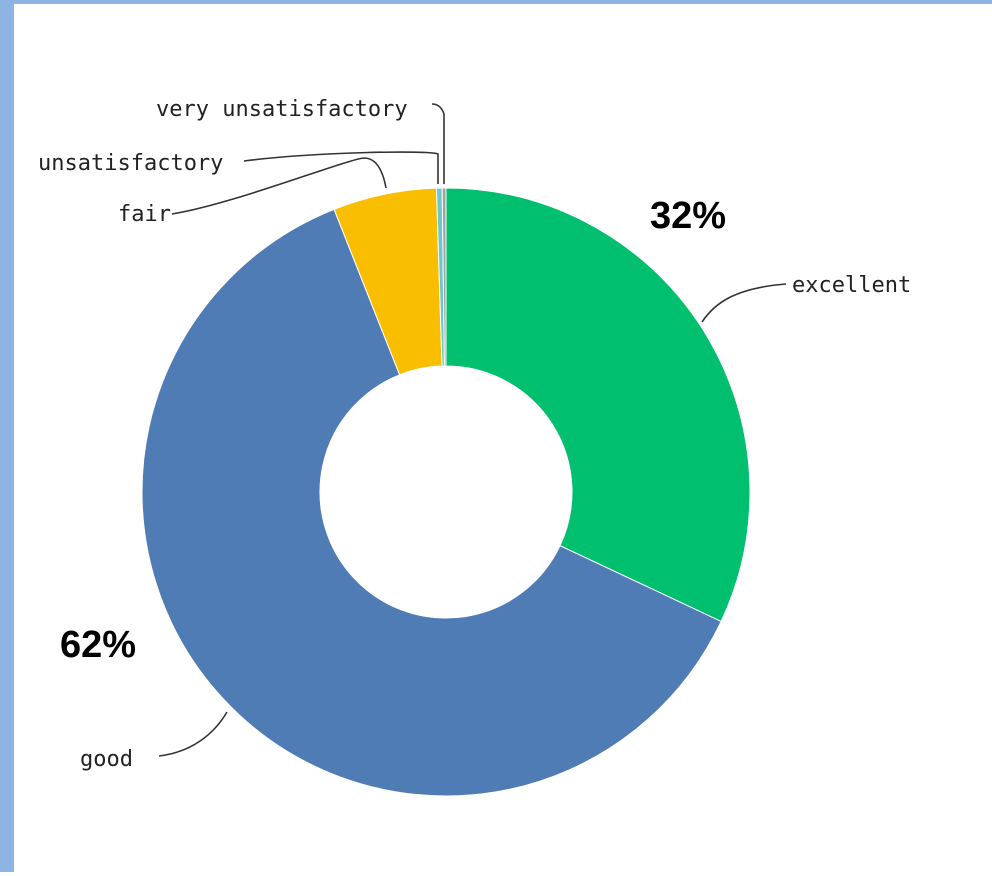 The image size is (992, 876). What do you see at coordinates (282, 109) in the screenshot?
I see `slice-label-very-unsatisfactory: very unsatisfactory` at bounding box center [282, 109].